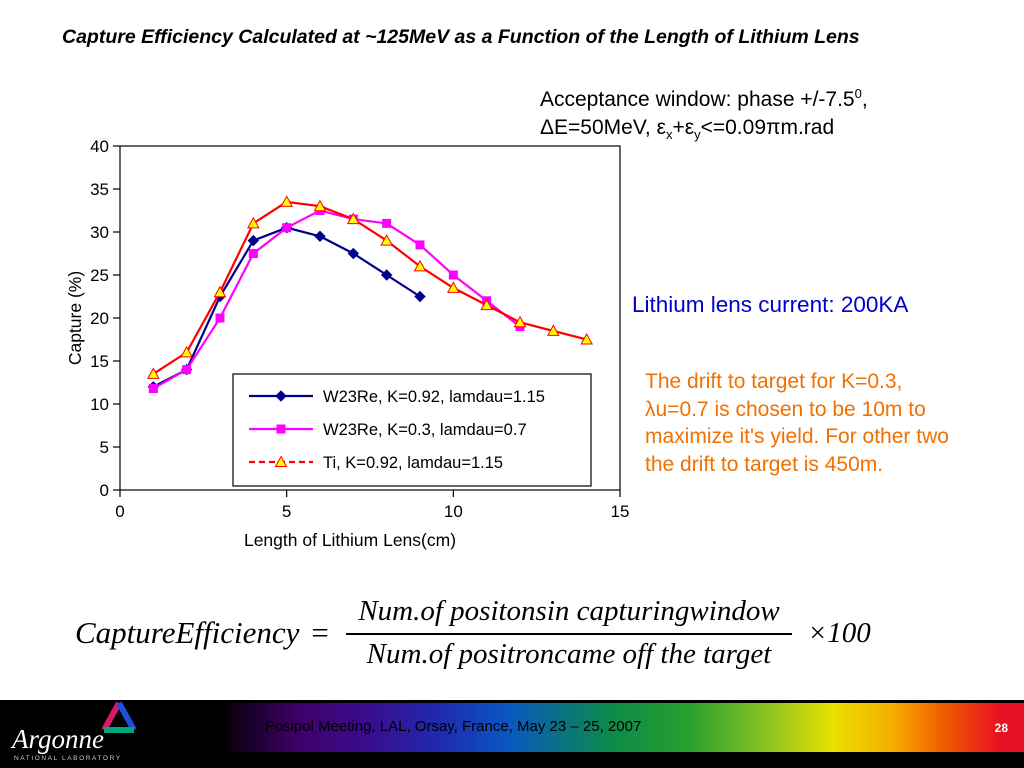 The height and width of the screenshot is (768, 1024). I want to click on y-axis-title: Capture (%), so click(75, 318).